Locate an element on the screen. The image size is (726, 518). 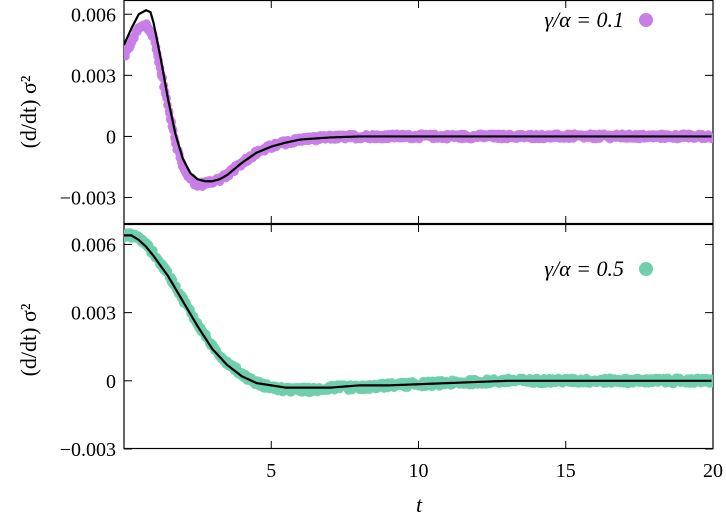
x-axis-label: t is located at coordinates (419, 504).